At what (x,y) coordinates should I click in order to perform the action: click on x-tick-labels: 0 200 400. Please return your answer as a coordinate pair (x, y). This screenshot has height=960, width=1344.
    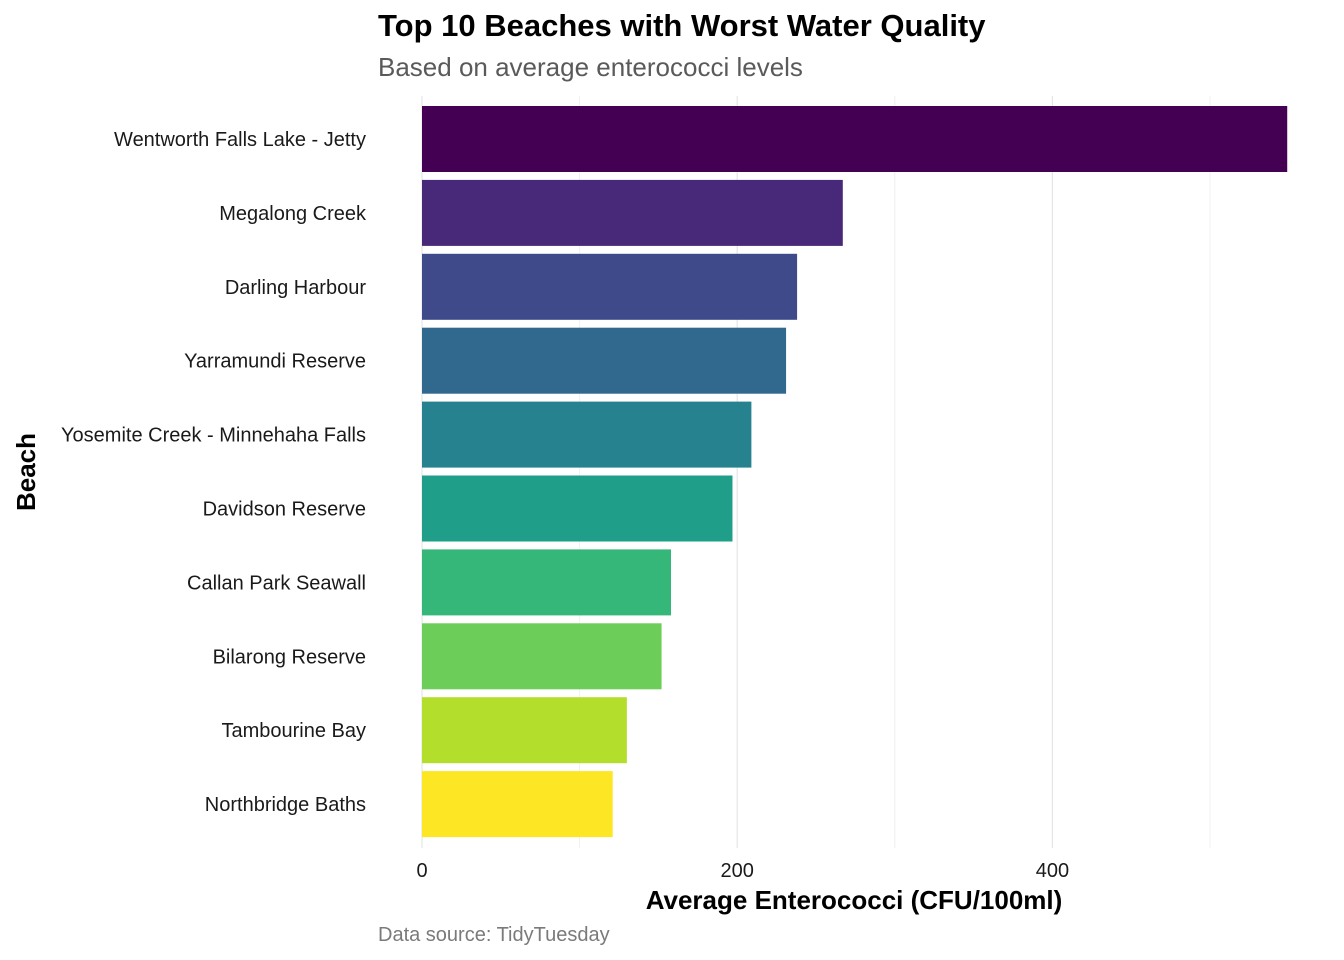
    Looking at the image, I should click on (742, 871).